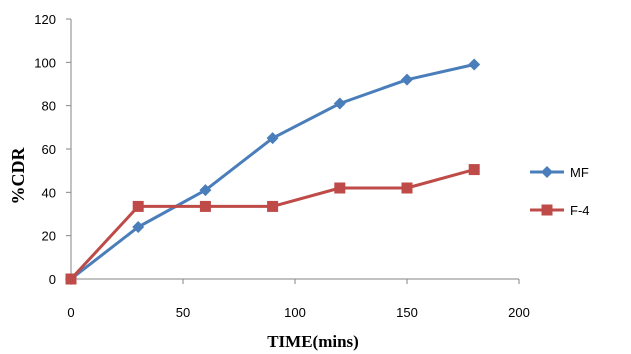 This screenshot has height=354, width=631. What do you see at coordinates (49, 106) in the screenshot?
I see `y-tick-label: 80` at bounding box center [49, 106].